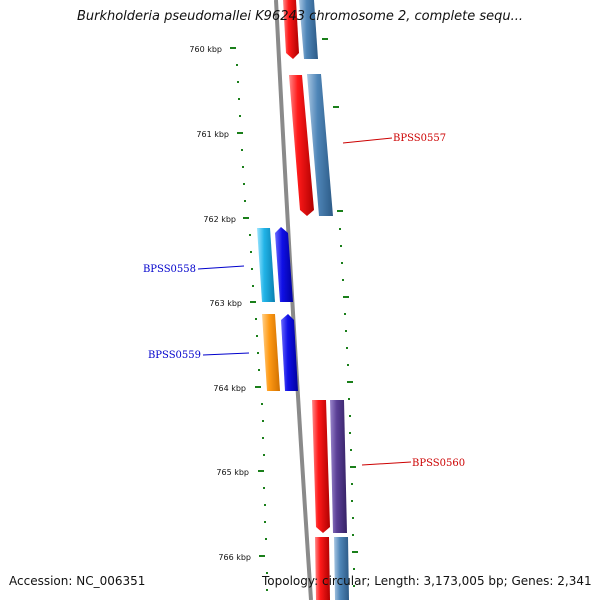 This screenshot has height=600, width=600. What do you see at coordinates (419, 138) in the screenshot?
I see `gene-label-bpss0557: BPSS0557` at bounding box center [419, 138].